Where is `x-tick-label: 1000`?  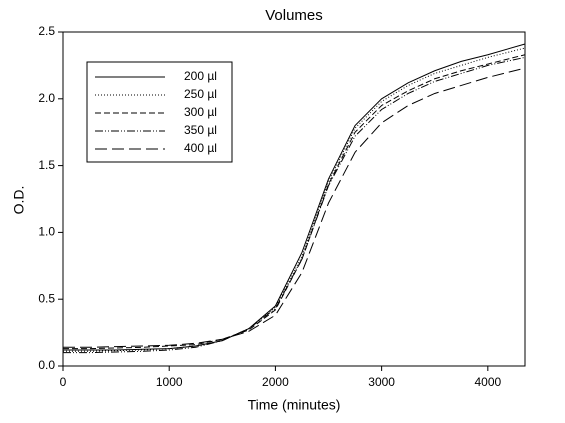
x-tick-label: 1000 is located at coordinates (169, 382).